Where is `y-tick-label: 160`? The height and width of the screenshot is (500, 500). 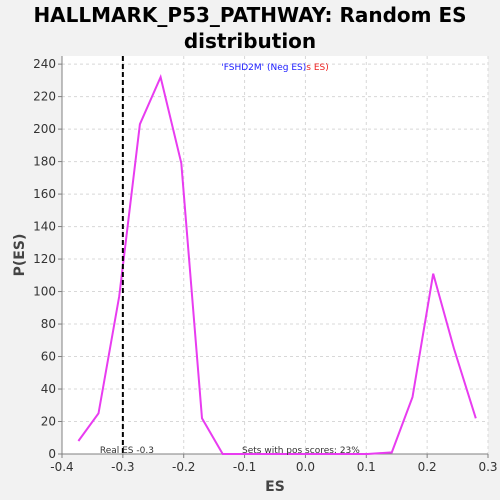 y-tick-label: 160 is located at coordinates (44, 194).